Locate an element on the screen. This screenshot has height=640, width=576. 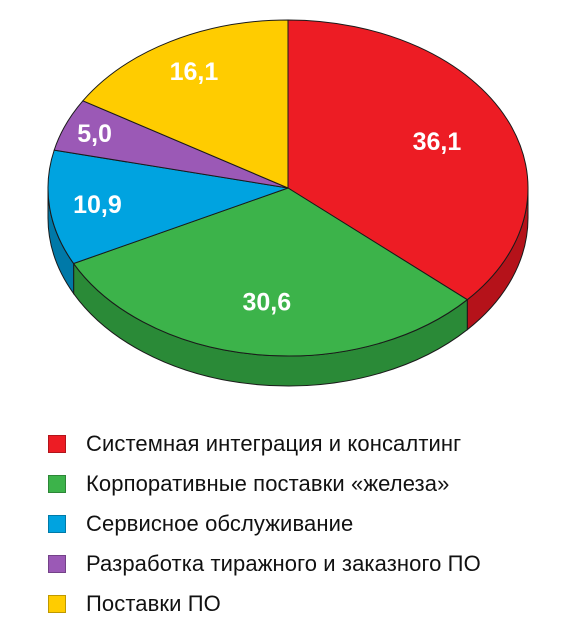
legend-item: Корпоративные поставки «железа» is located at coordinates (312, 484).